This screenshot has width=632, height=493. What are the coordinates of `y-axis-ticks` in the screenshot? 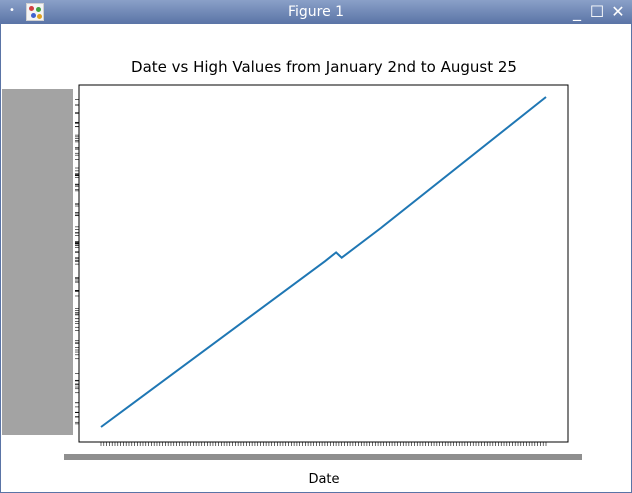 It's located at (40, 262).